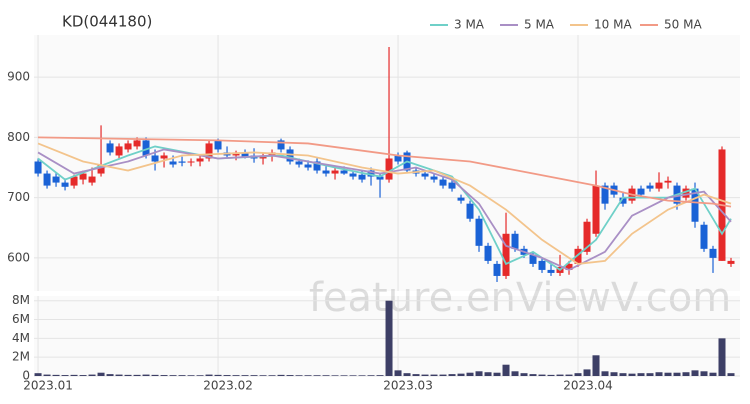  Describe the element at coordinates (21, 357) in the screenshot. I see `y2-tick-label: 2M` at that location.